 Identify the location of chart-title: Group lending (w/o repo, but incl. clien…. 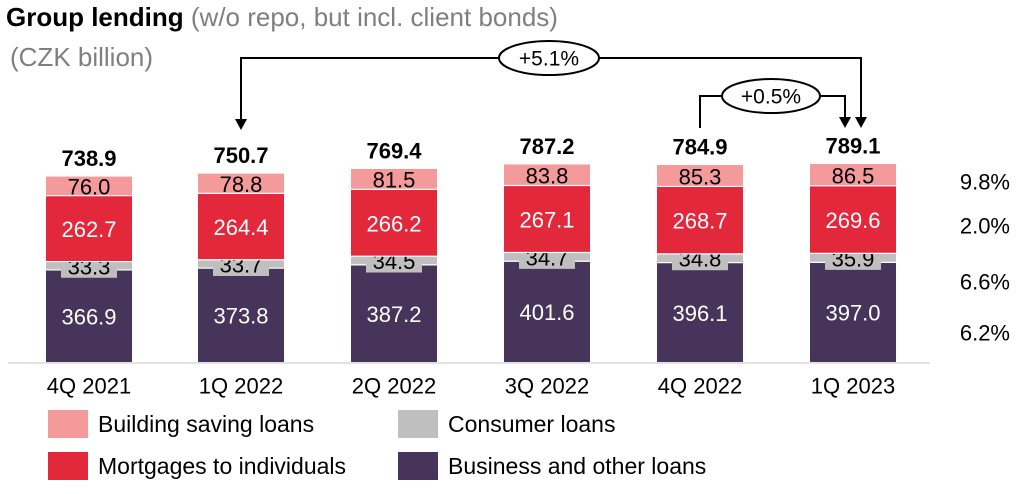
(282, 17).